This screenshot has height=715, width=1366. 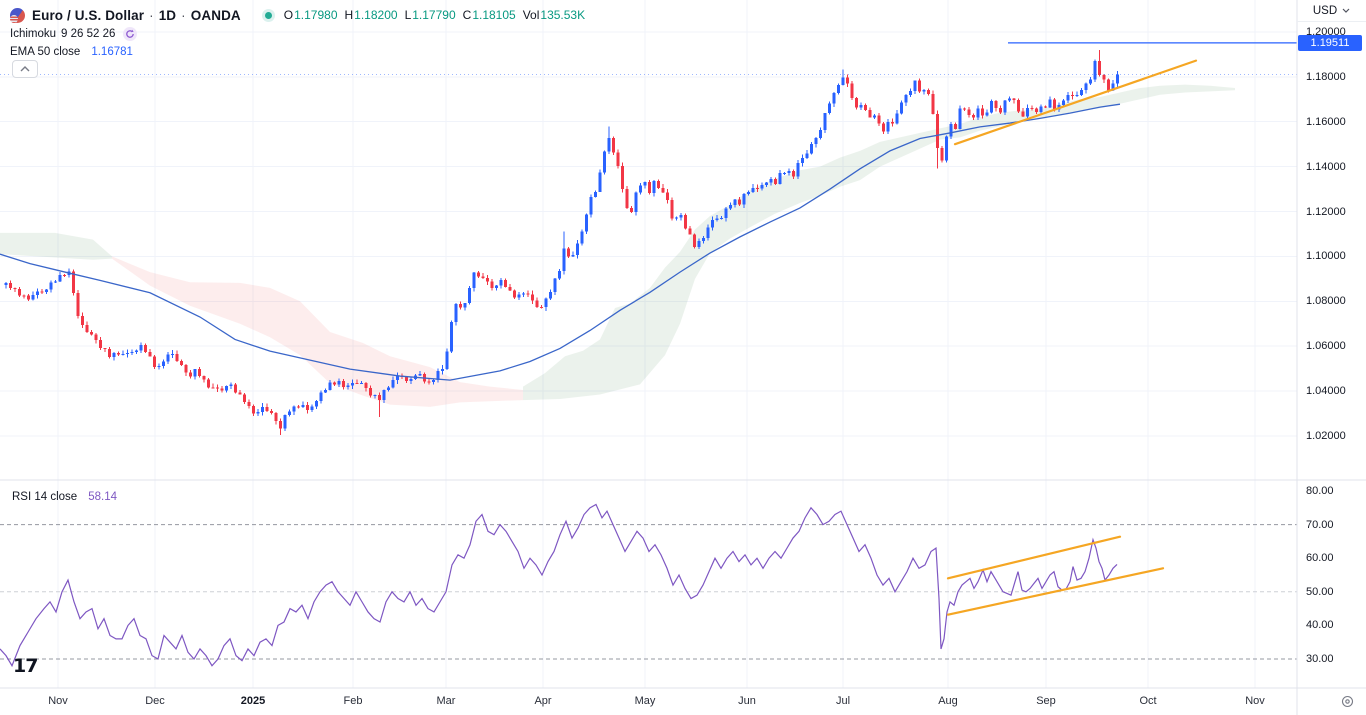 What do you see at coordinates (288, 15) in the screenshot?
I see `open-label: O` at bounding box center [288, 15].